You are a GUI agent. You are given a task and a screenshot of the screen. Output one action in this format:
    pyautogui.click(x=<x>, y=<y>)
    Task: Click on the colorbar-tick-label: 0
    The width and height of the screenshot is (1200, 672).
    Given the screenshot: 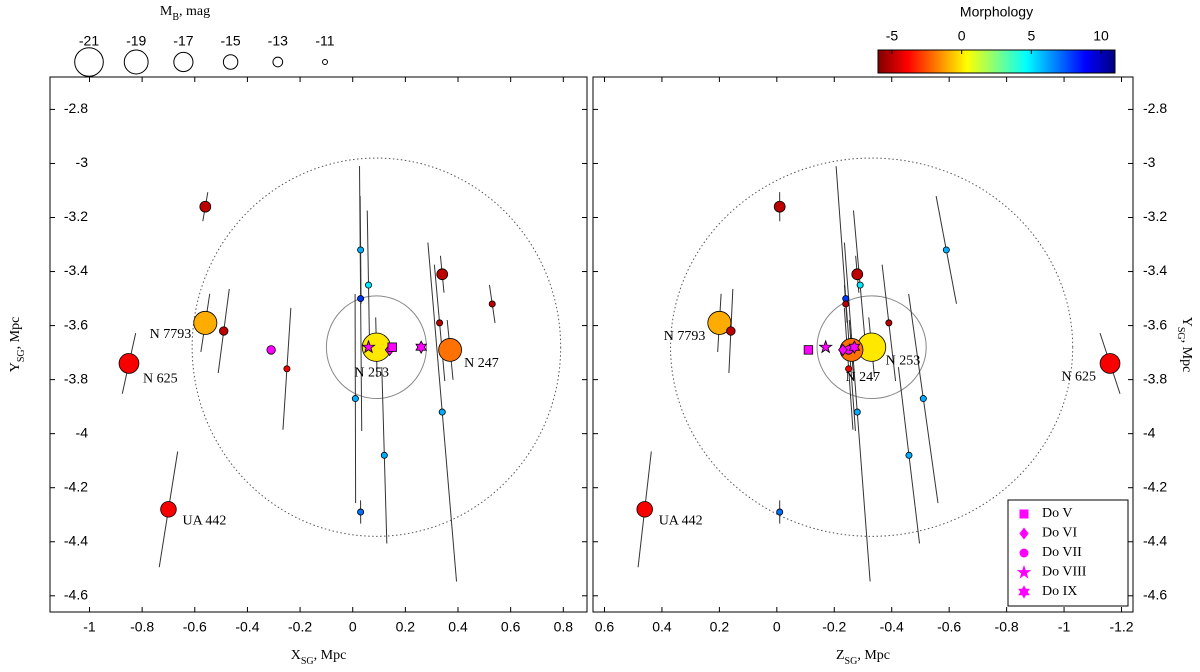 What is the action you would take?
    pyautogui.click(x=962, y=36)
    